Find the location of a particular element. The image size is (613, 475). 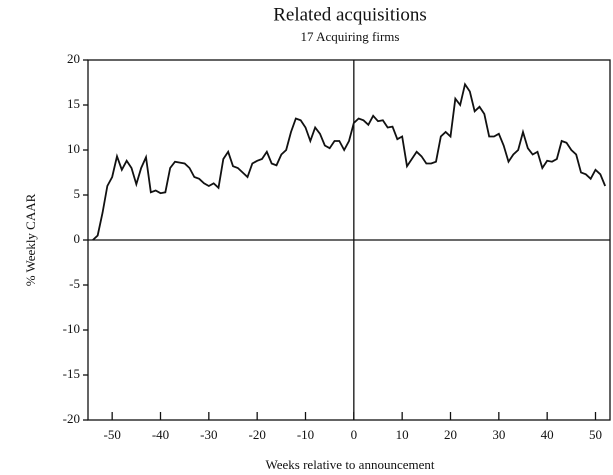

y-tick-label: 15 is located at coordinates (73, 103).